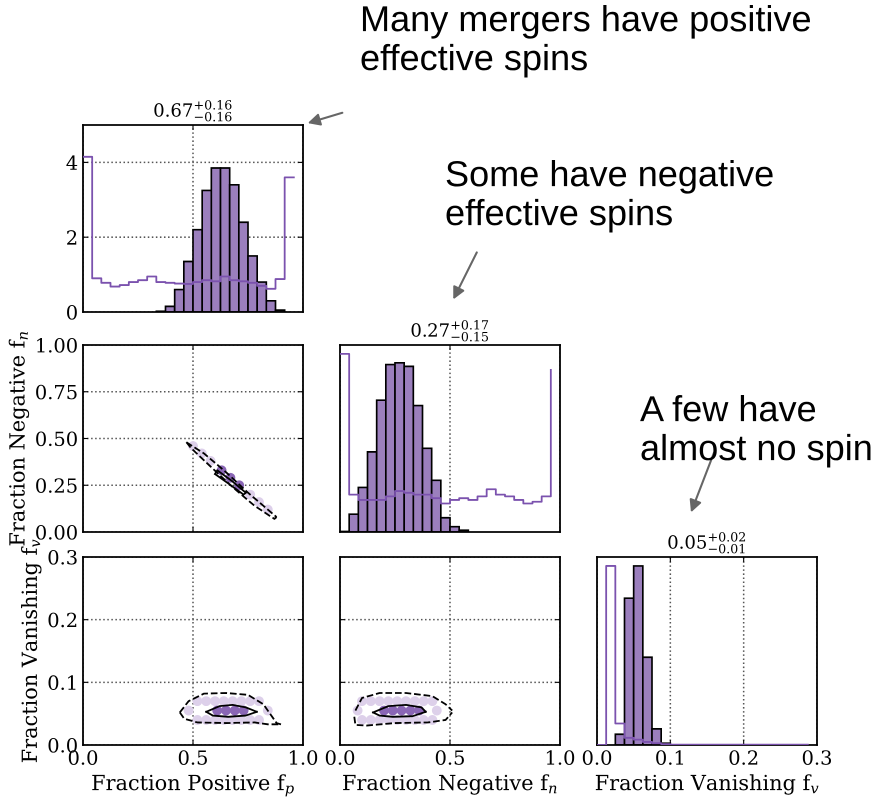  What do you see at coordinates (707, 784) in the screenshot?
I see `x-axis-title: Fraction Vanishing f$_{v}$` at bounding box center [707, 784].